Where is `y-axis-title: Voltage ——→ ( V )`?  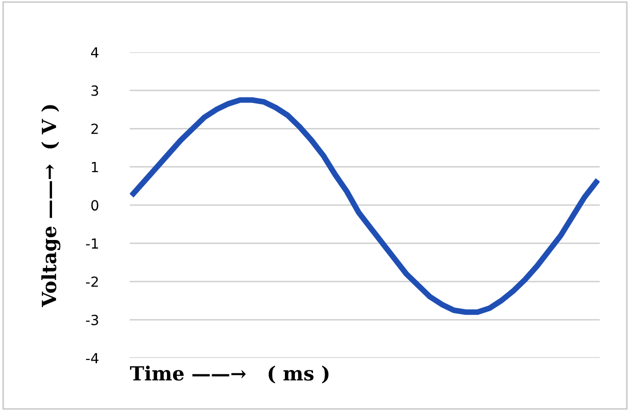 y-axis-title: Voltage ——→ ( V ) is located at coordinates (50, 206).